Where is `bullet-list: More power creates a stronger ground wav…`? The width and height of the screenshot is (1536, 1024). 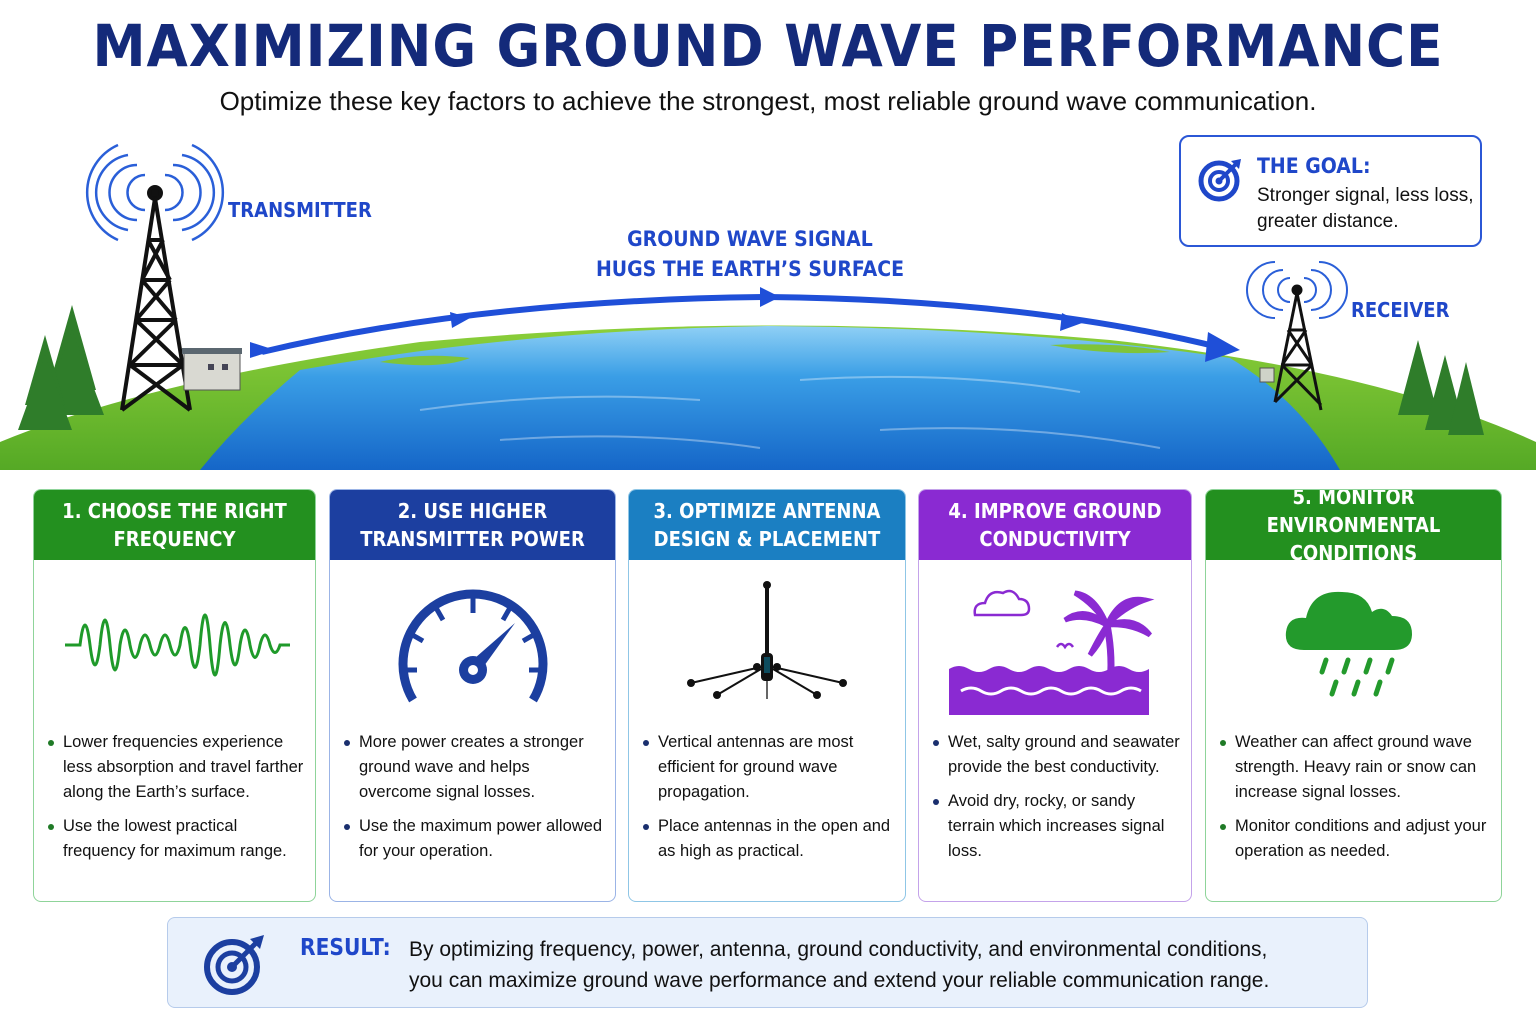
bullet-list: More power creates a stronger ground wav… is located at coordinates (472, 797).